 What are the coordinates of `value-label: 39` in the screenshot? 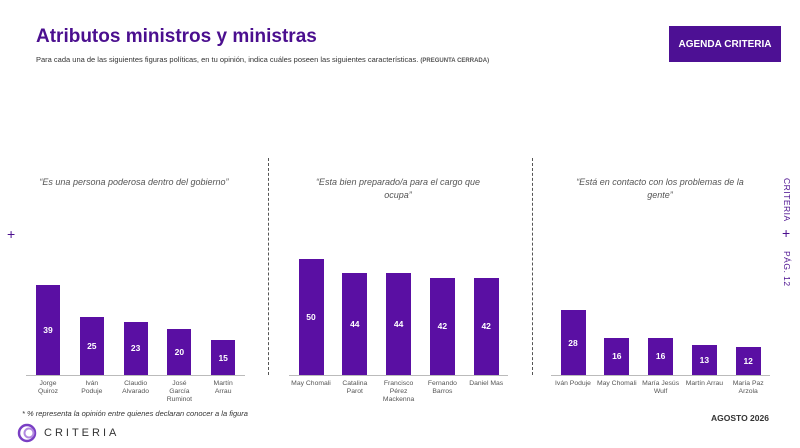 It's located at (48, 329).